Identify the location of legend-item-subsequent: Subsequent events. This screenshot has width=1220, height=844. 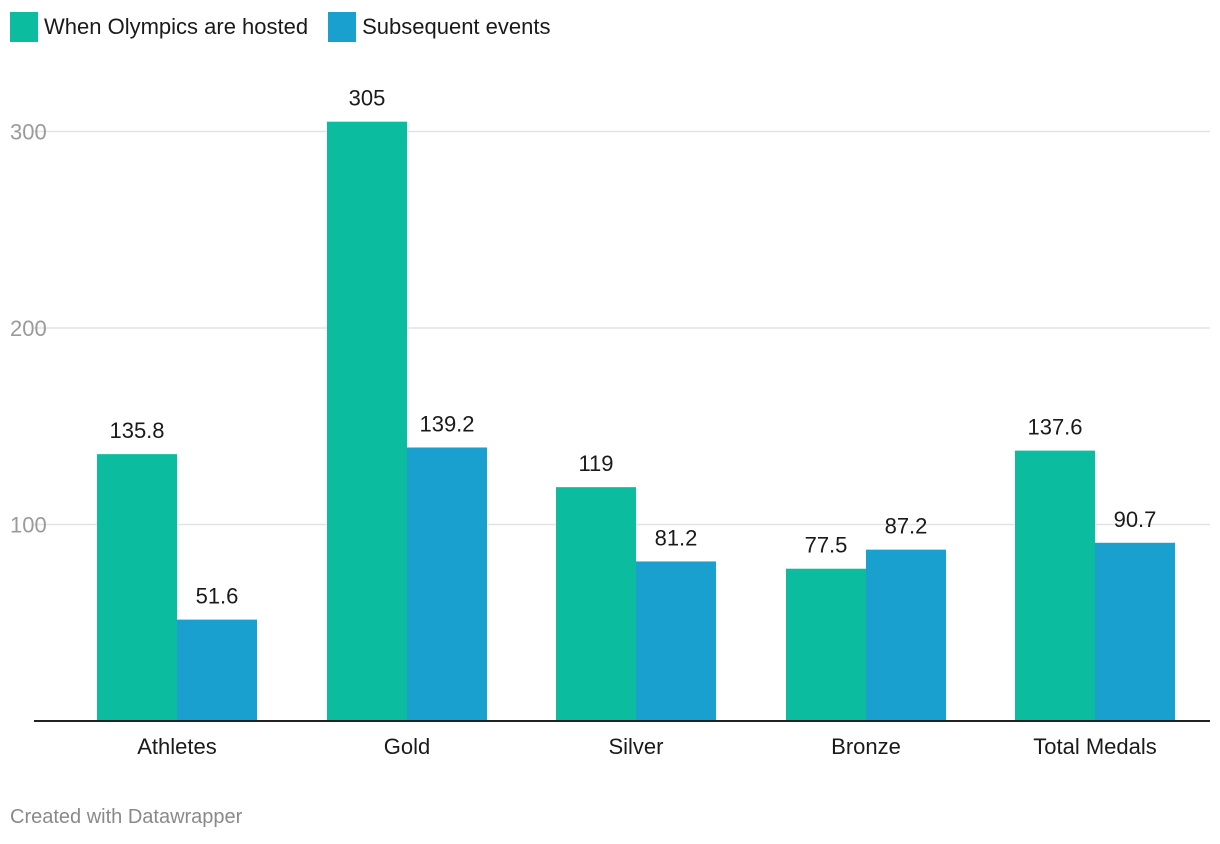
(439, 27).